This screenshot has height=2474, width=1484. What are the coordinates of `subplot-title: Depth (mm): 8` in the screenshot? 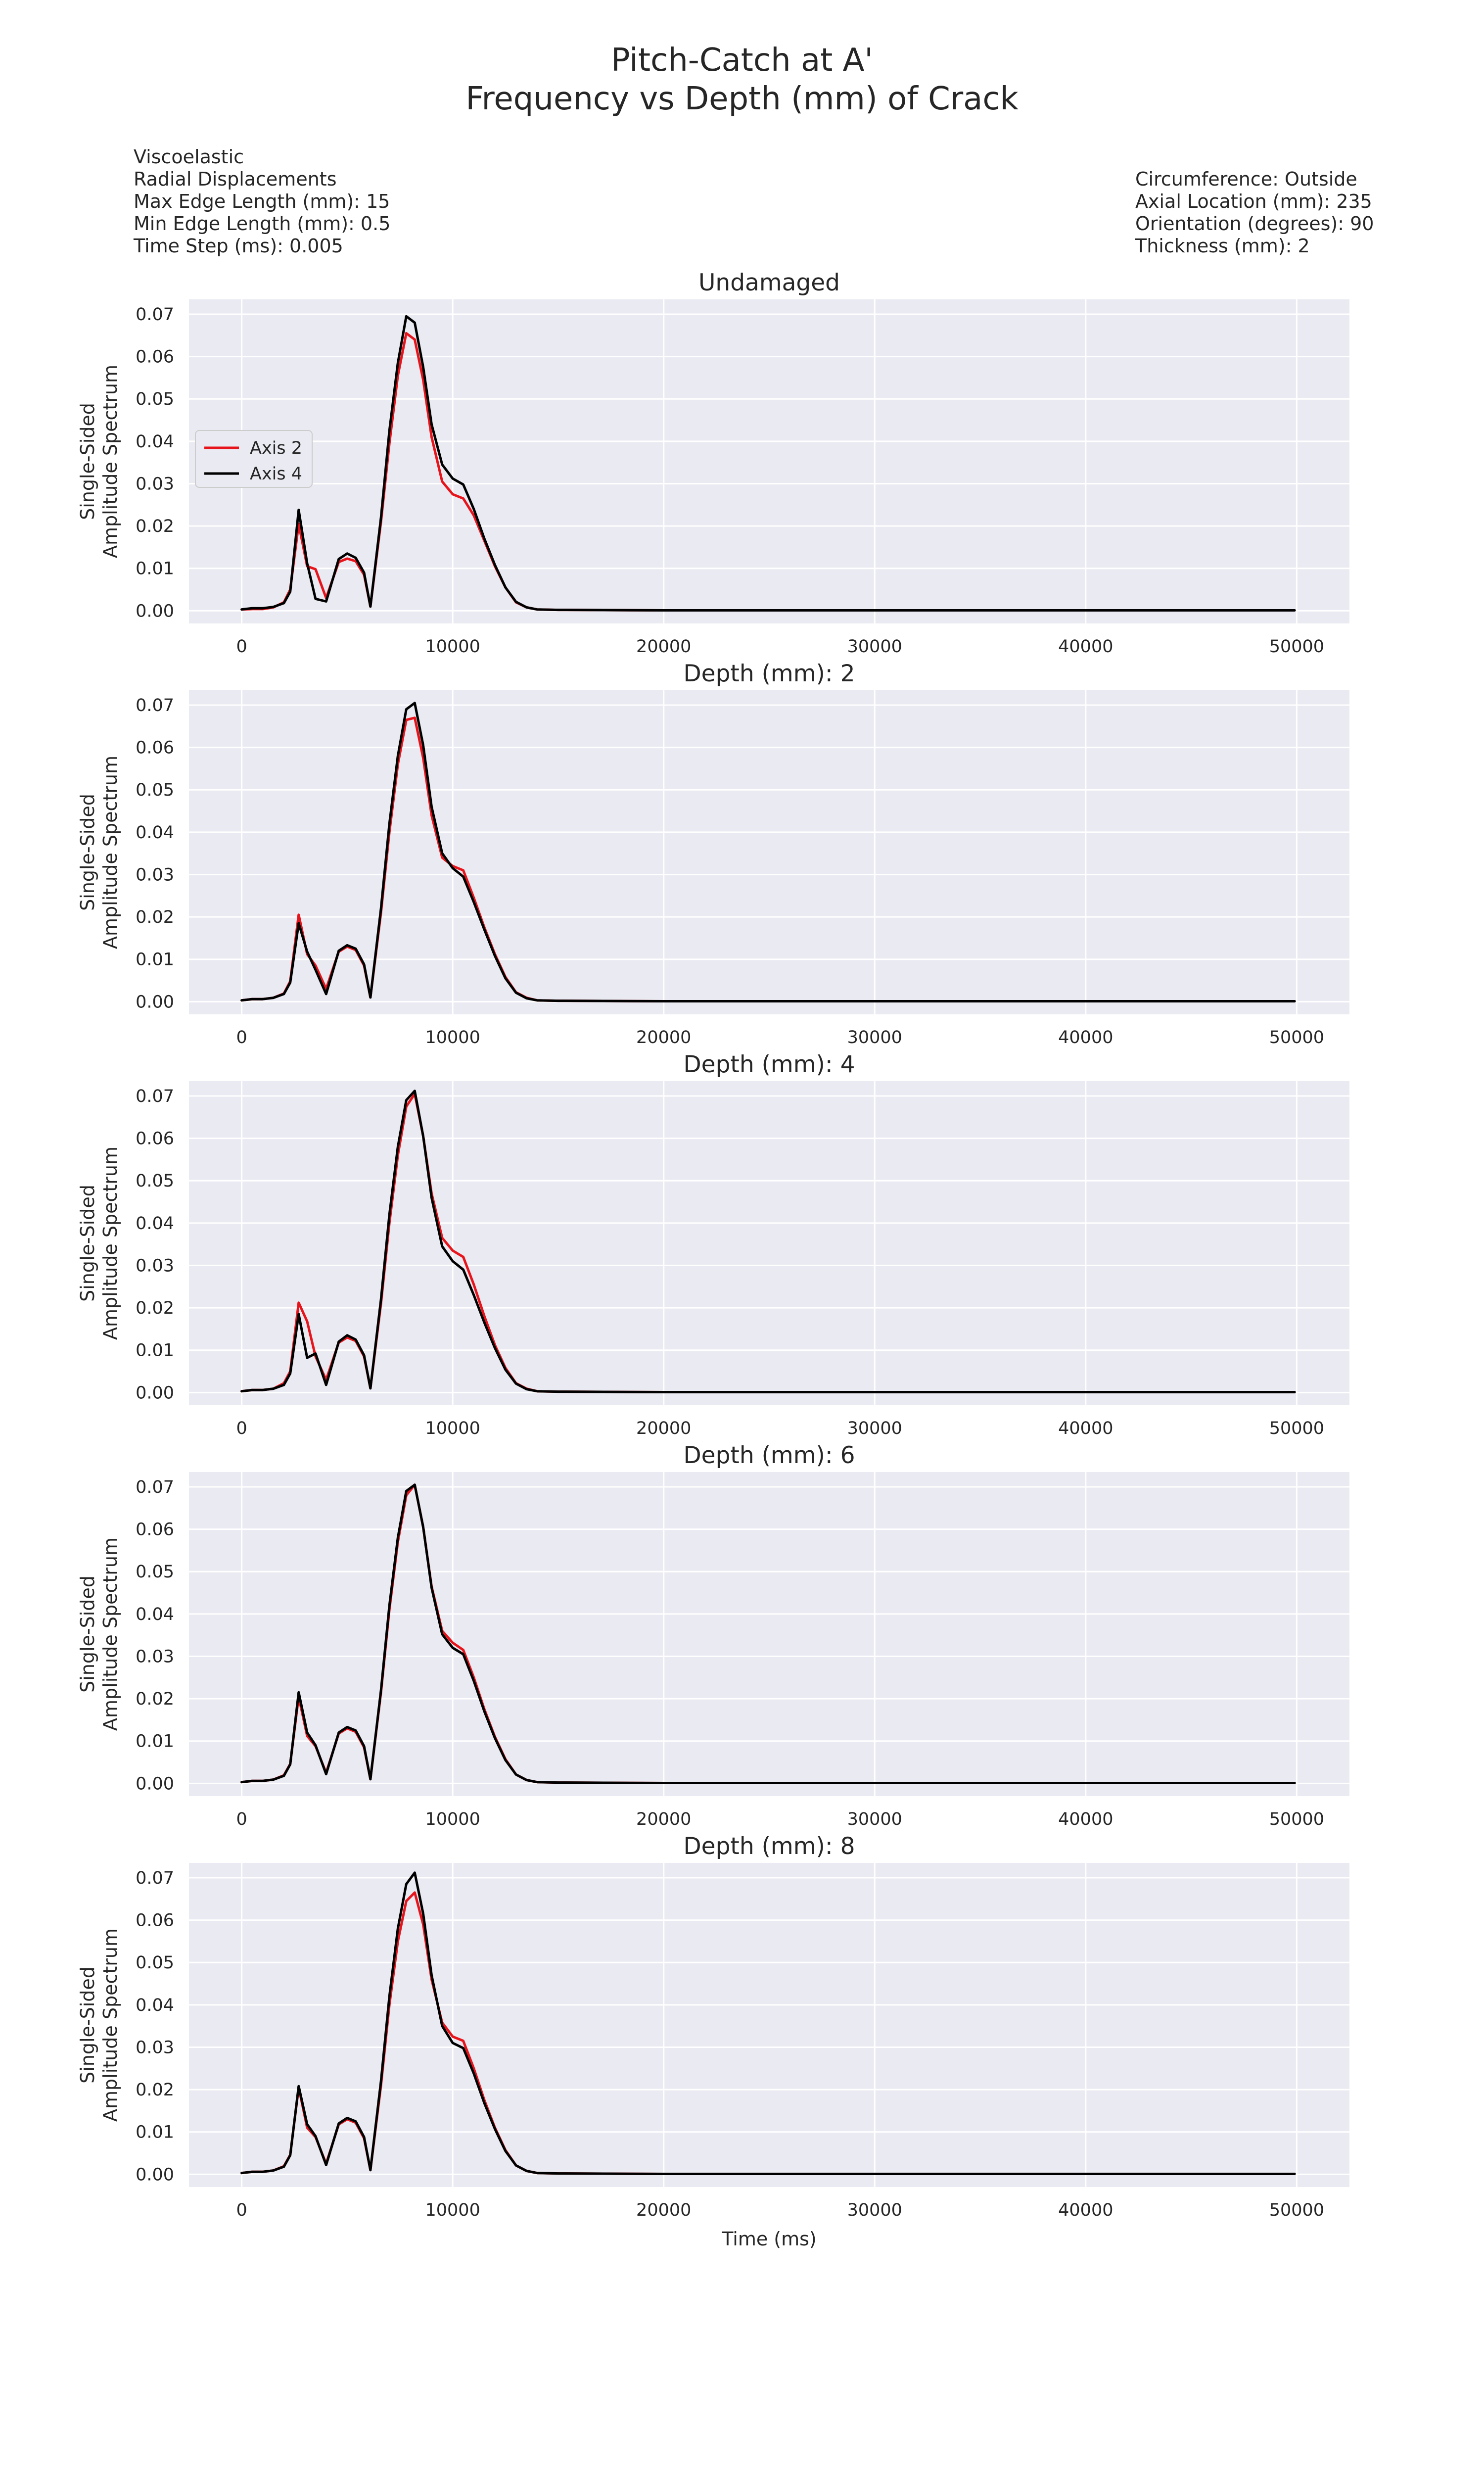 It's located at (769, 1847).